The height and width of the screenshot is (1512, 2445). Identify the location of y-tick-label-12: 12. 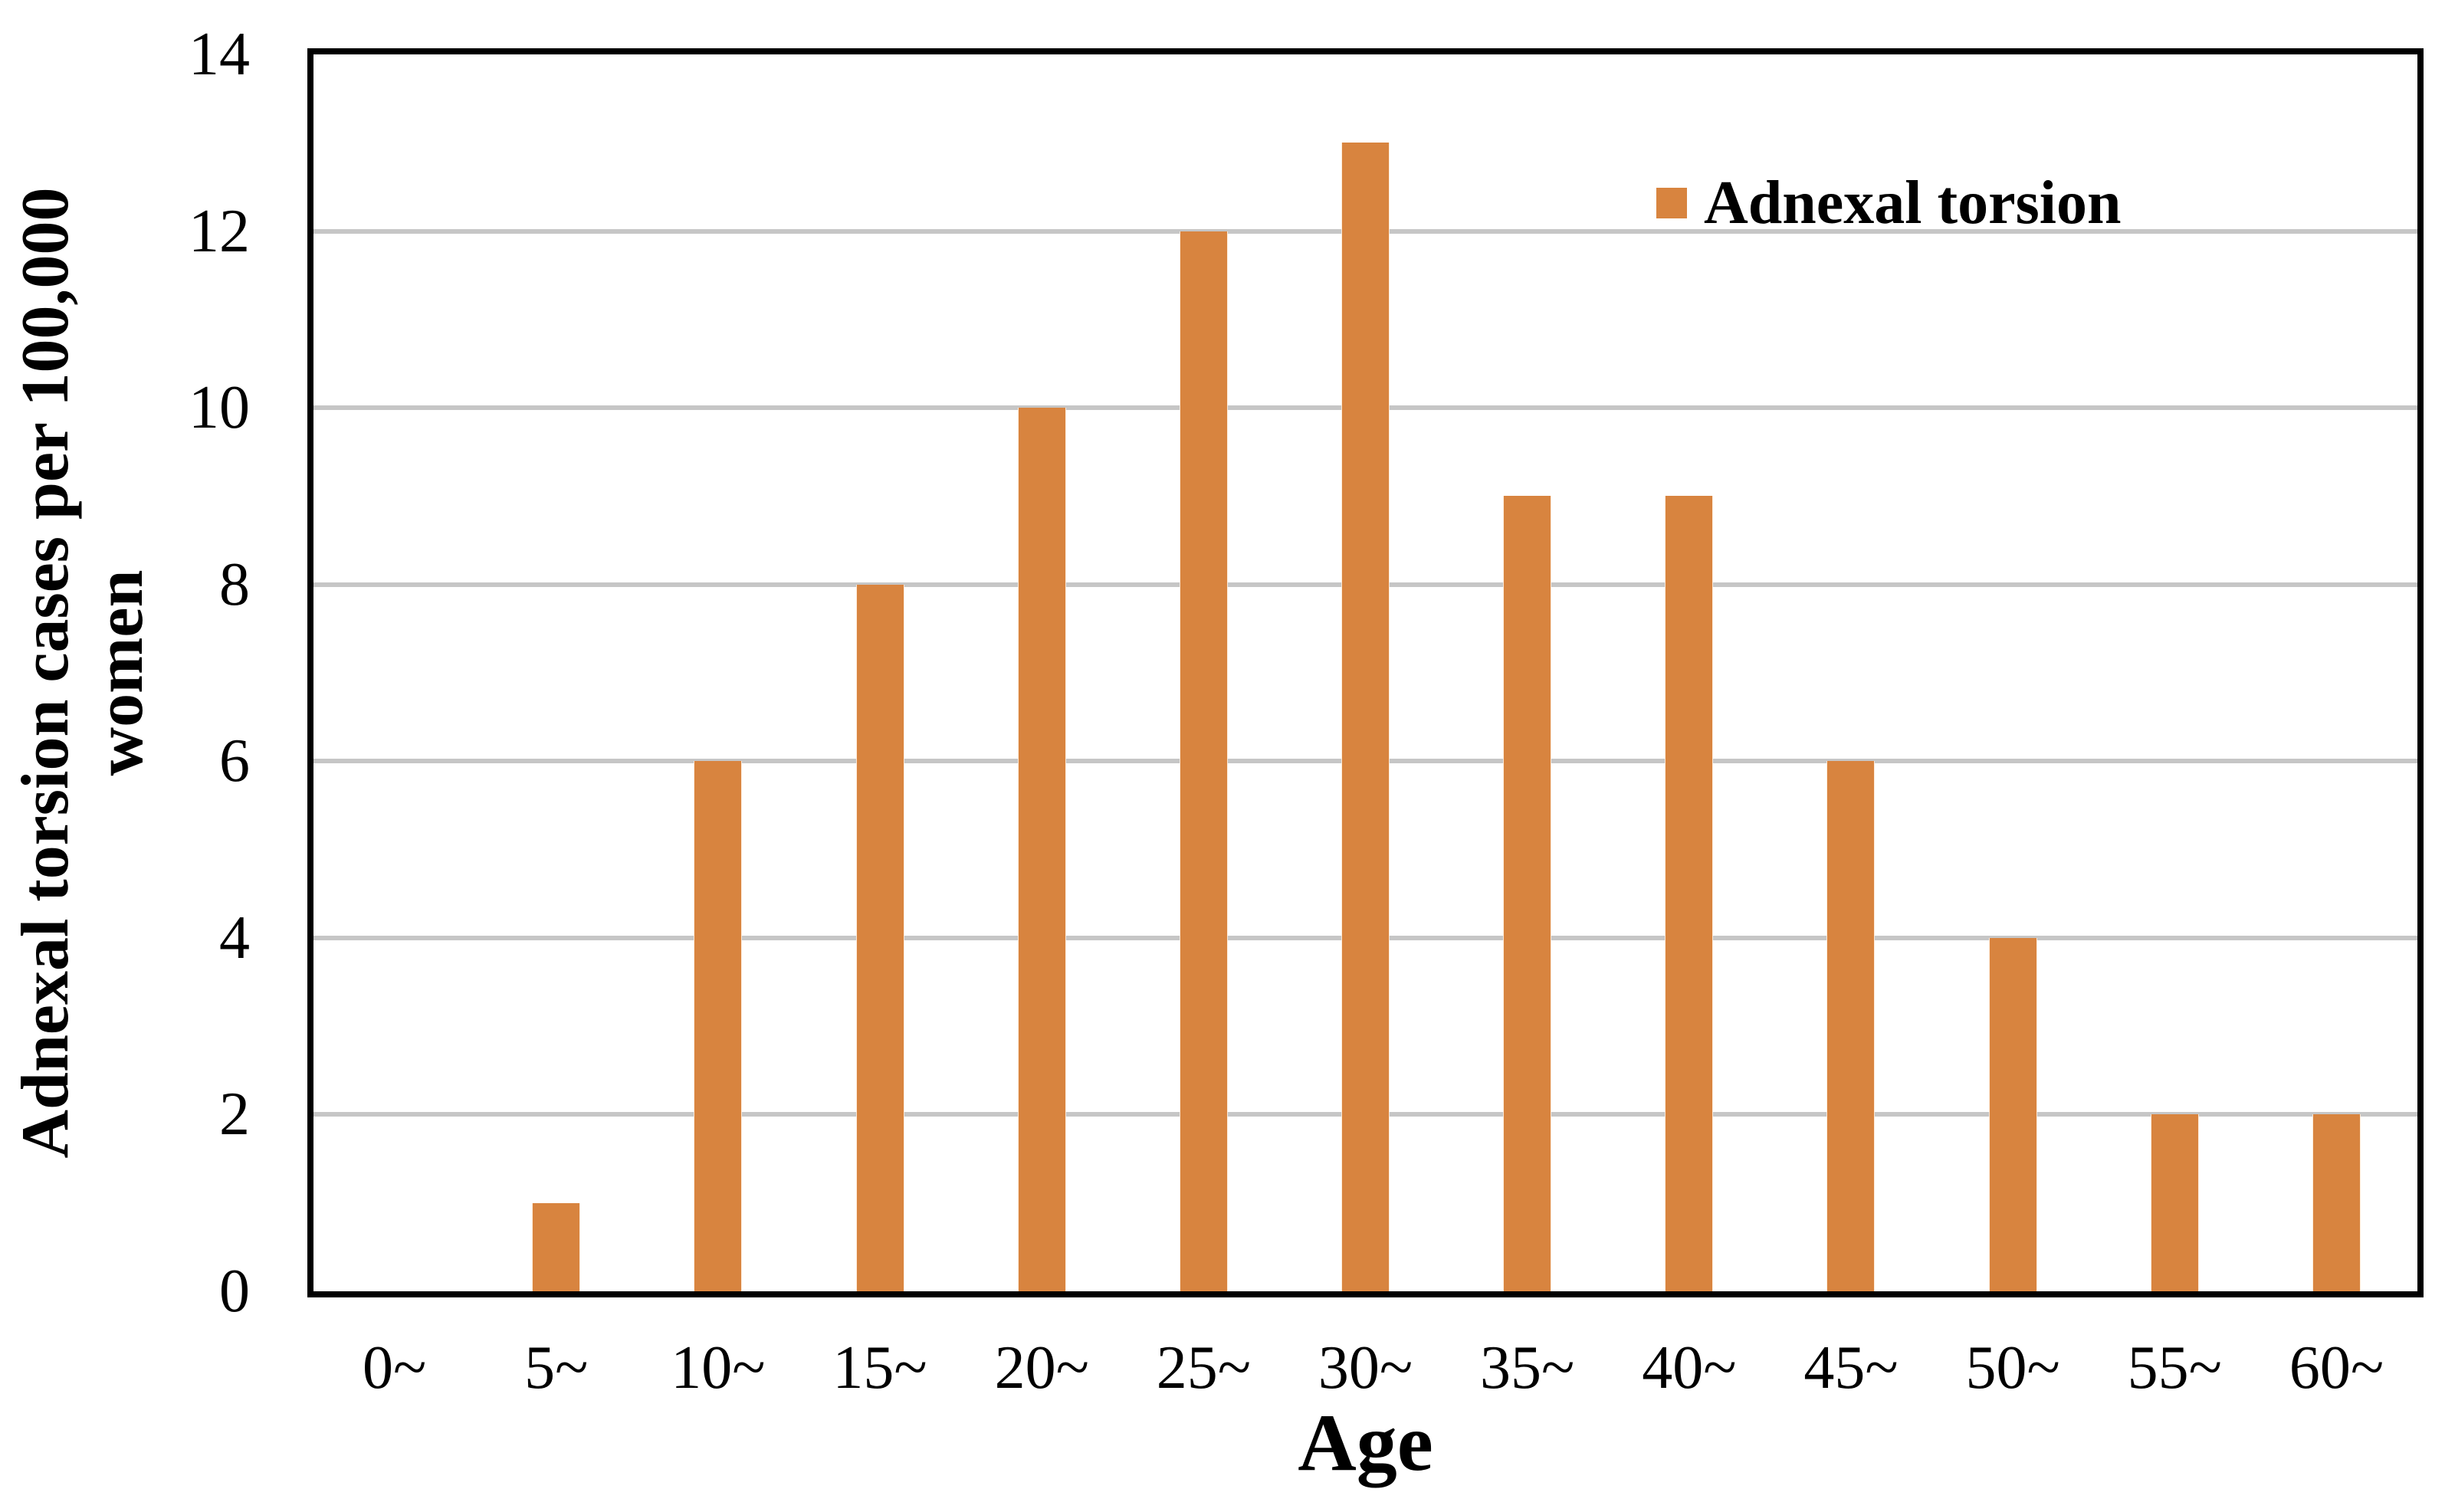
(219, 231).